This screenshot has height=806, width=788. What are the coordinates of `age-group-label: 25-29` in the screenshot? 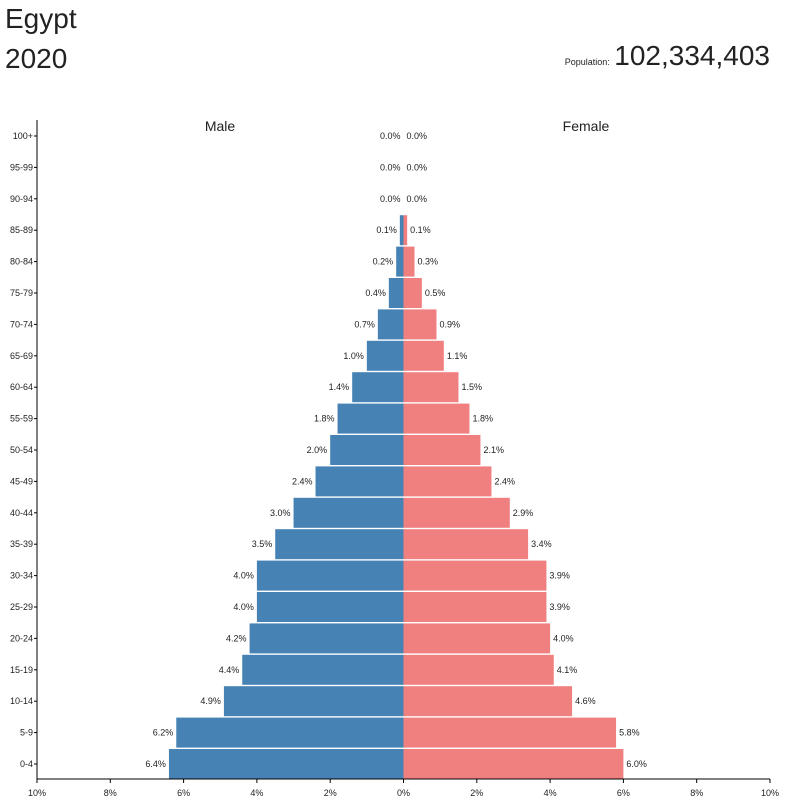 It's located at (21, 607).